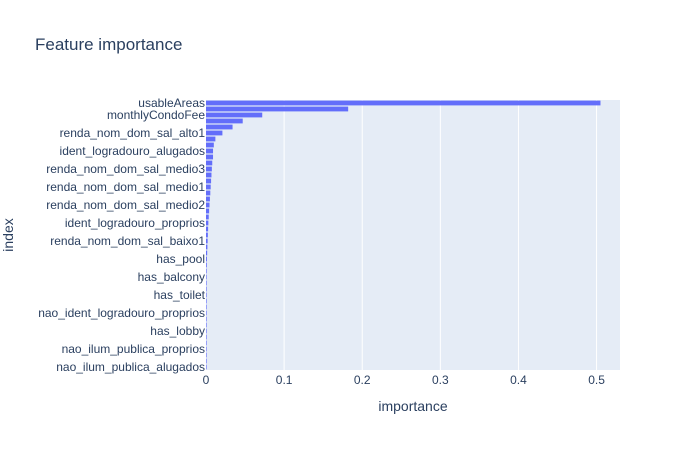 The height and width of the screenshot is (455, 700). Describe the element at coordinates (412, 406) in the screenshot. I see `x-axis-title: importance` at that location.